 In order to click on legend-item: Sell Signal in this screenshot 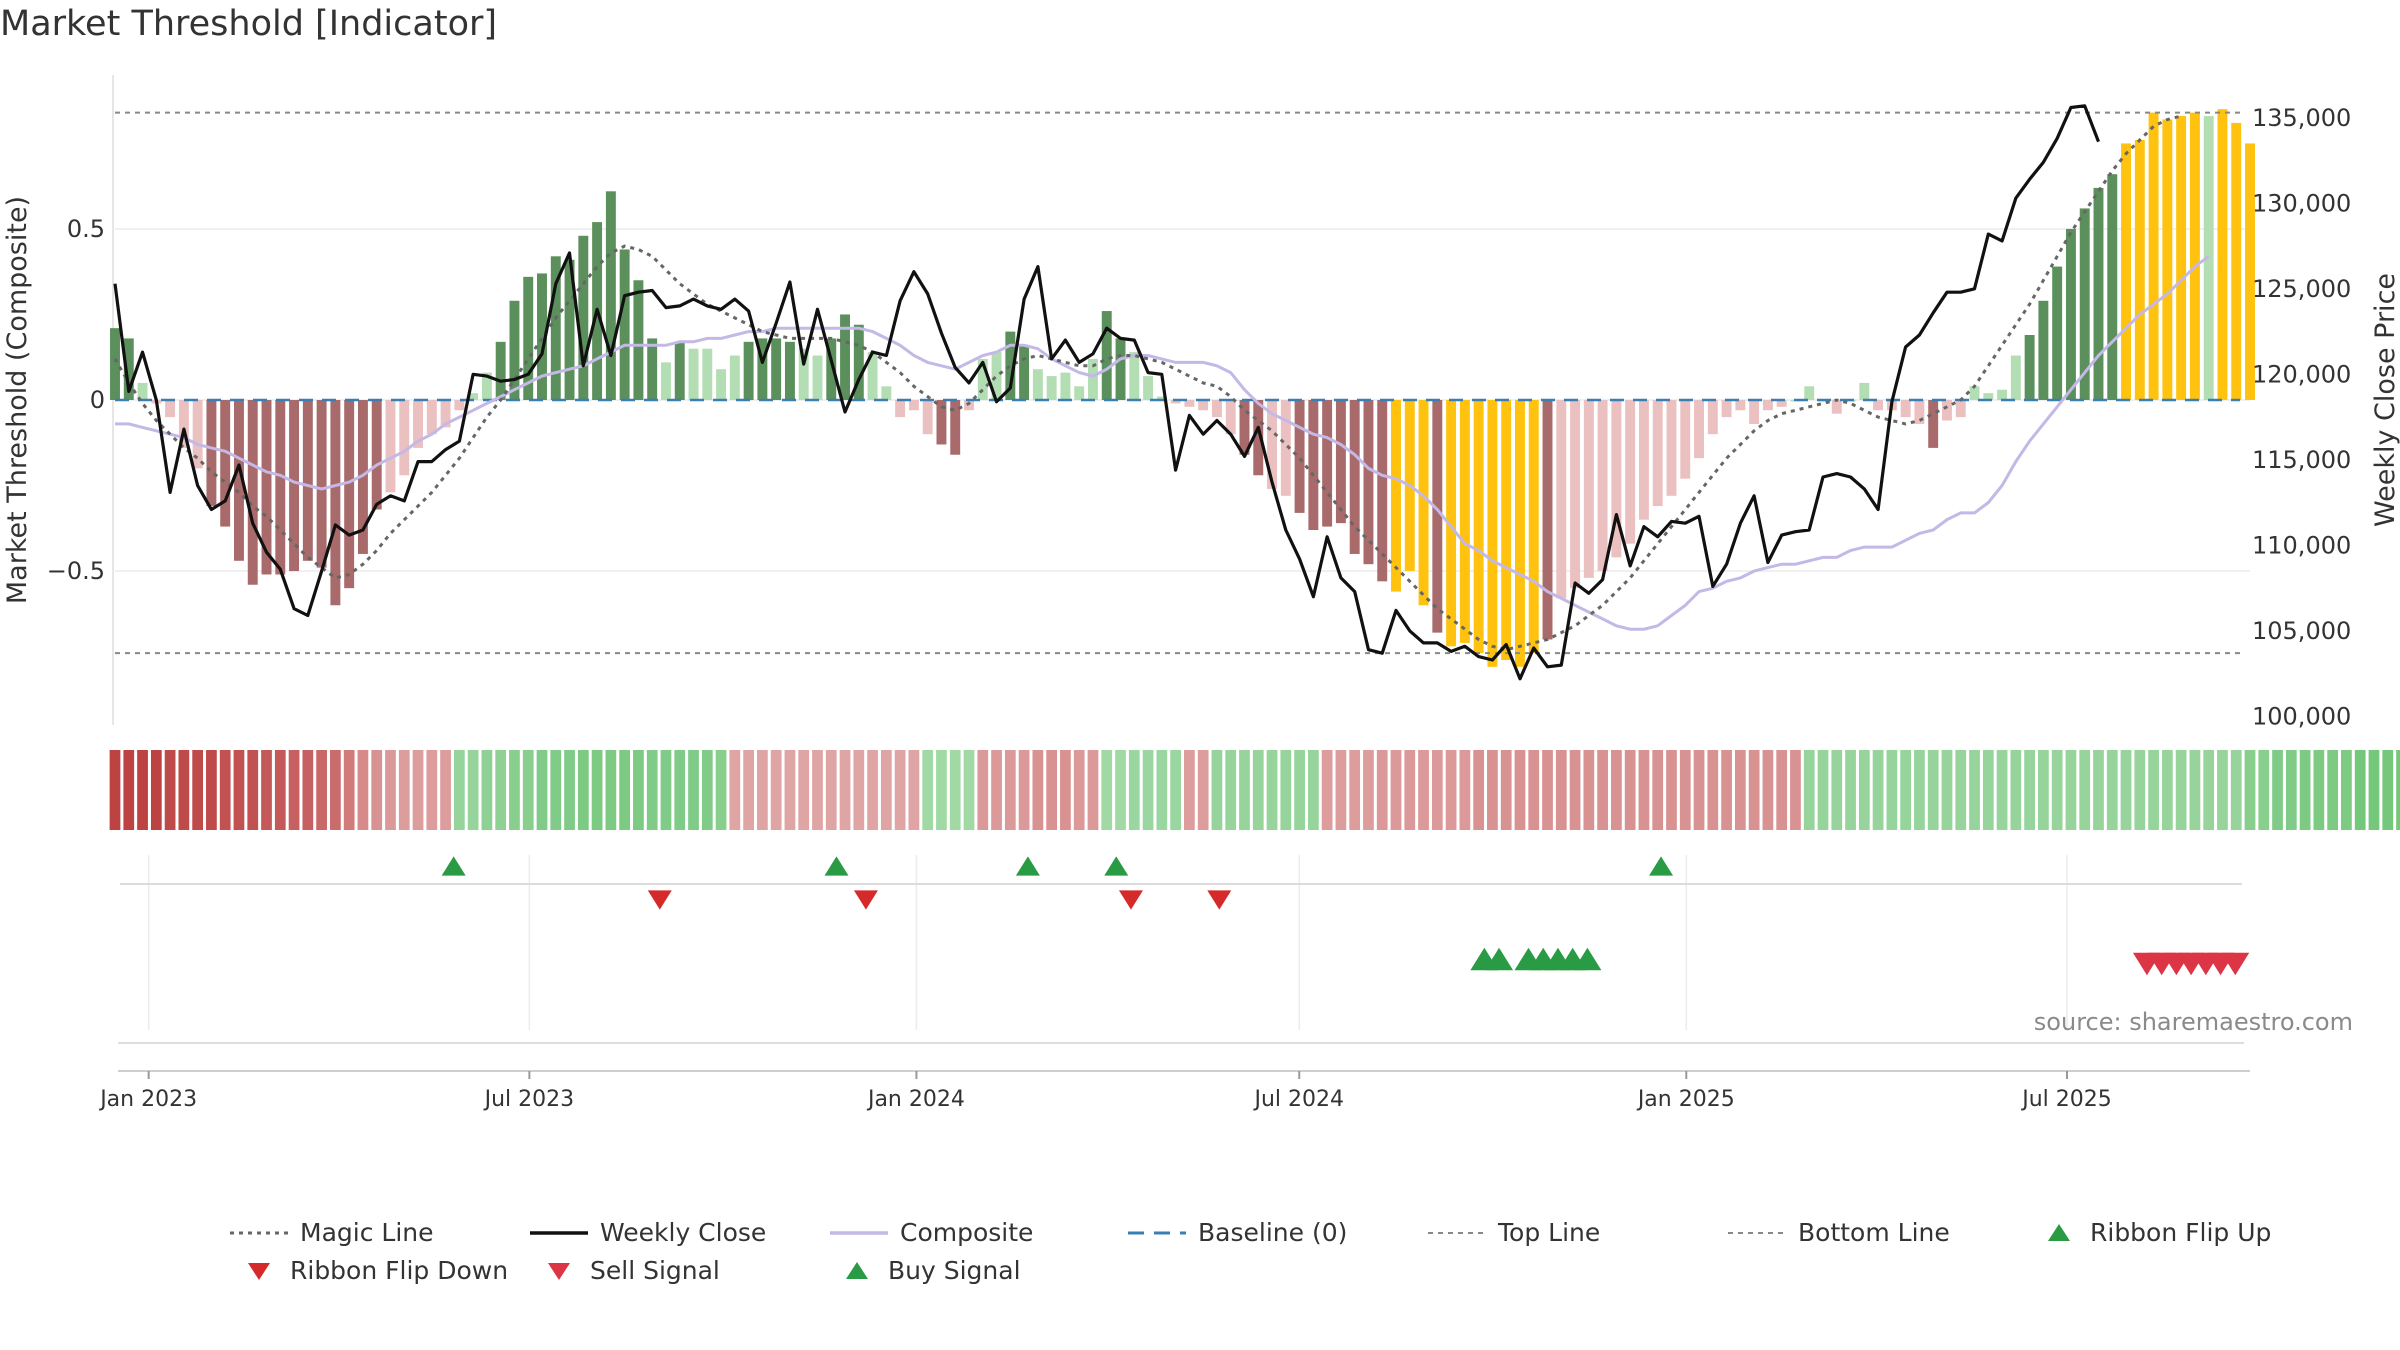, I will do `click(632, 1270)`.